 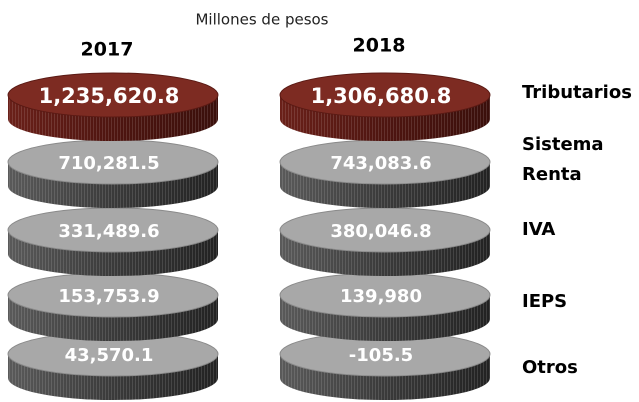 I want to click on category-label: Tributarios, so click(x=577, y=92).